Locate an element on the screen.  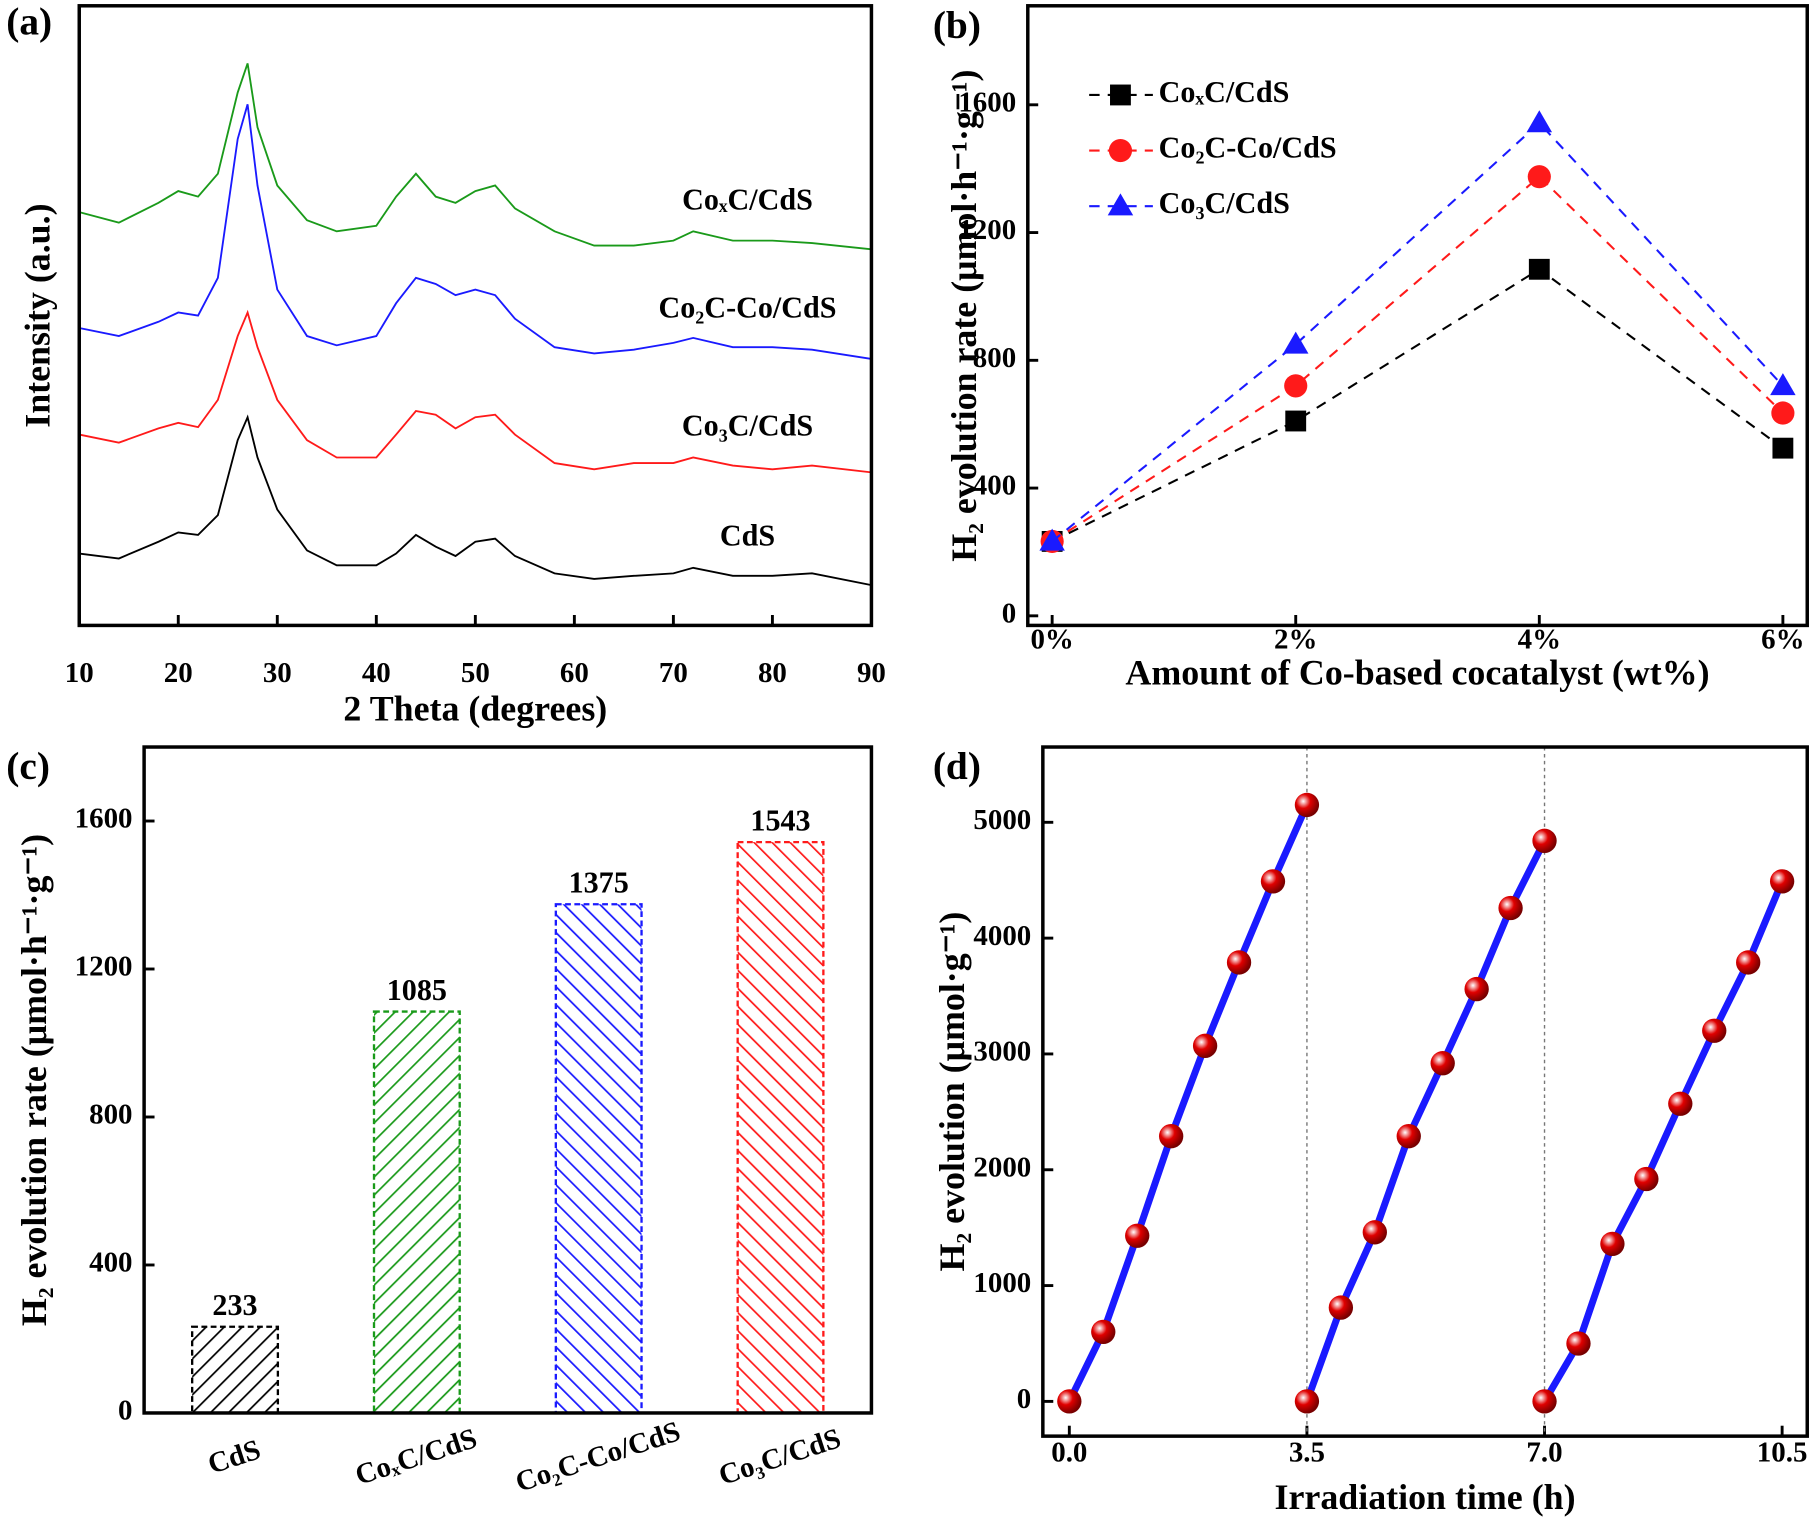
x-tick-label: 6% is located at coordinates (1782, 639).